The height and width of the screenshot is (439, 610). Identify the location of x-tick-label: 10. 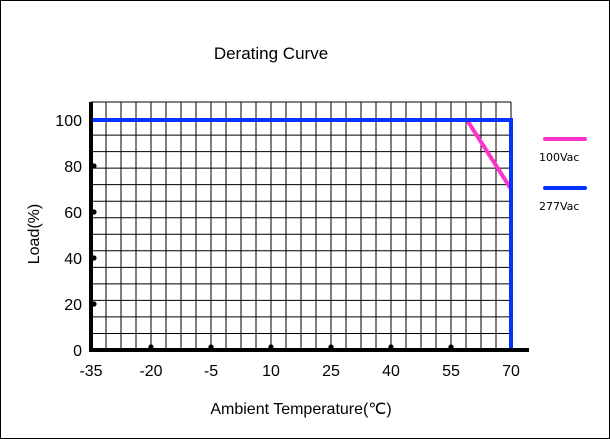
(271, 371).